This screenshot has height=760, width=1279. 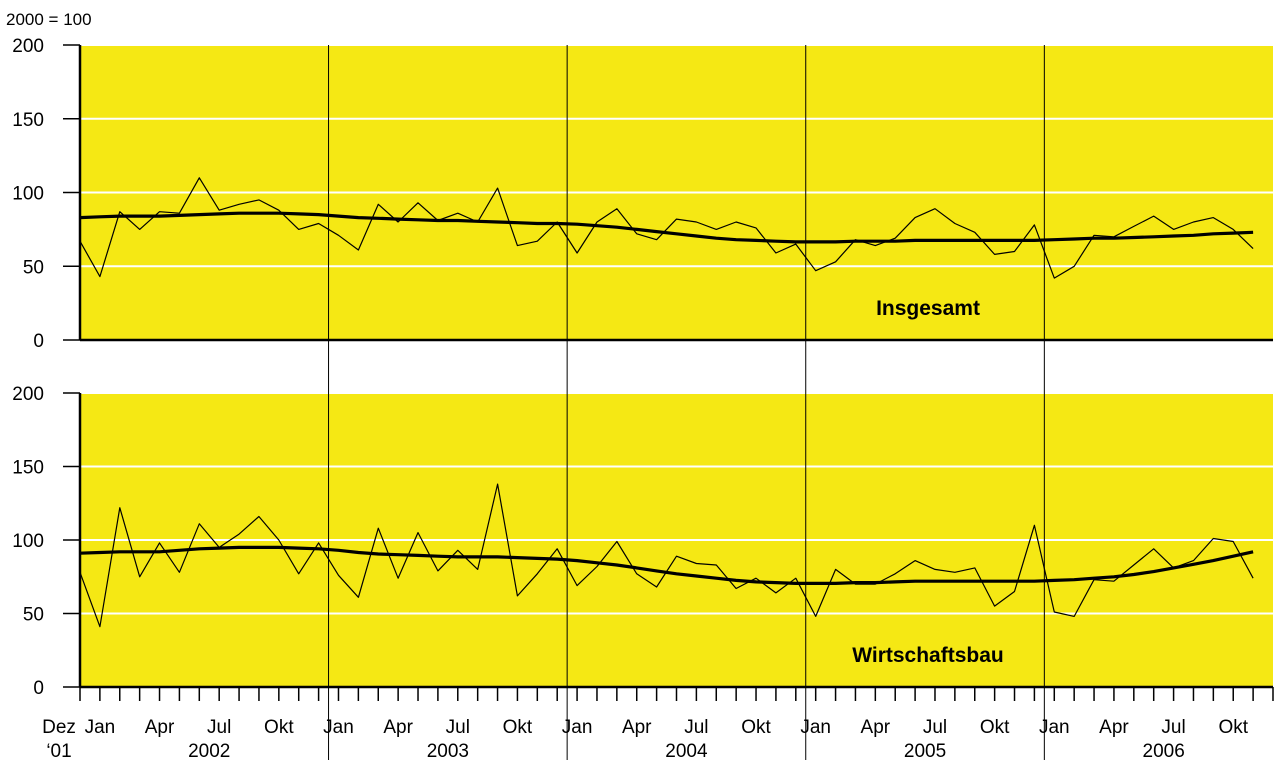 I want to click on y-tick-label-1-100: 100, so click(x=28, y=194).